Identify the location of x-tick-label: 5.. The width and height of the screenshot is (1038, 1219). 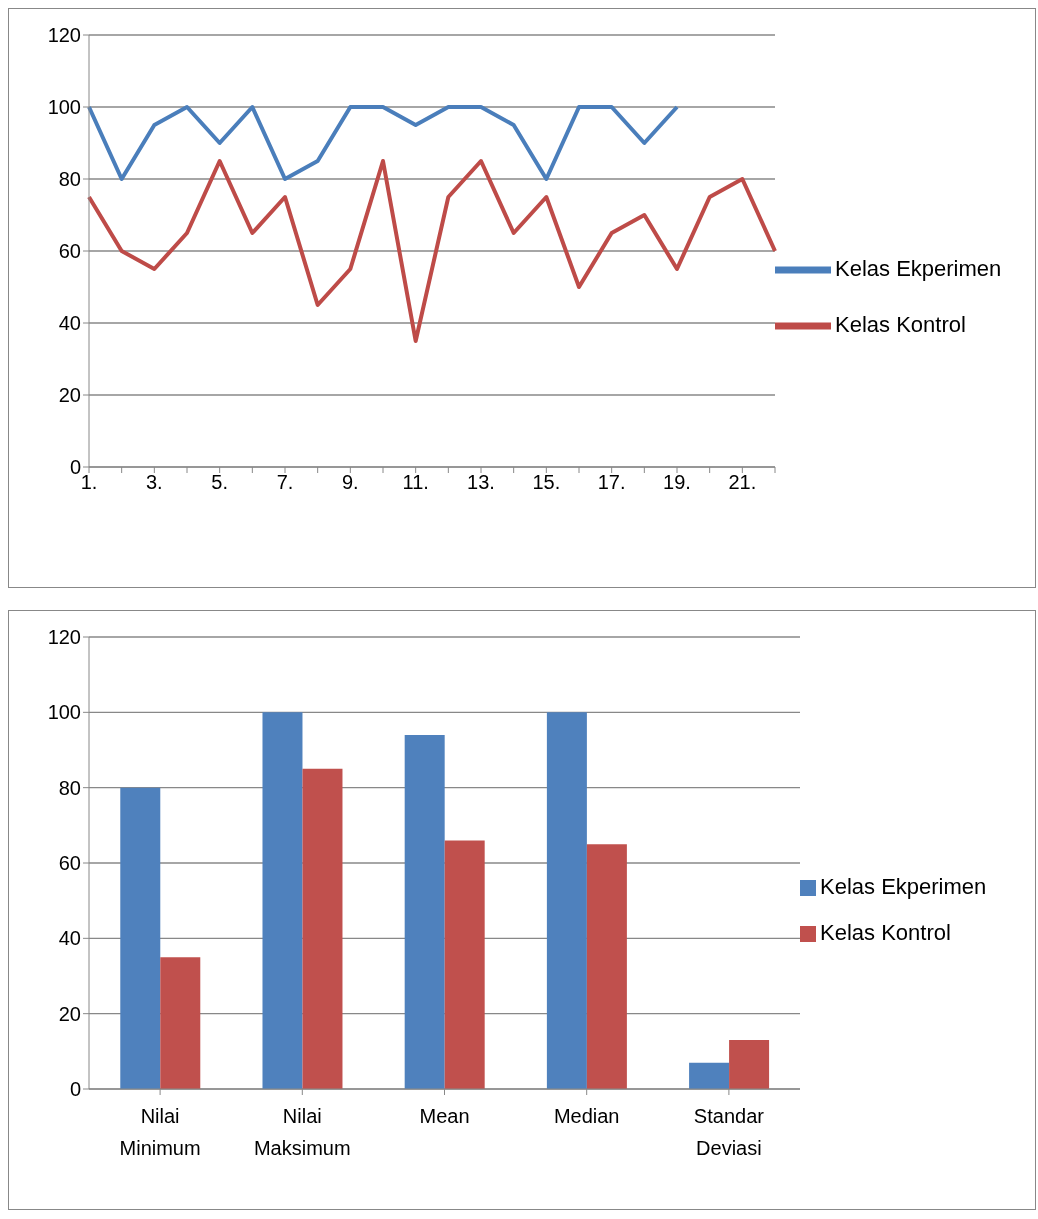
(220, 482).